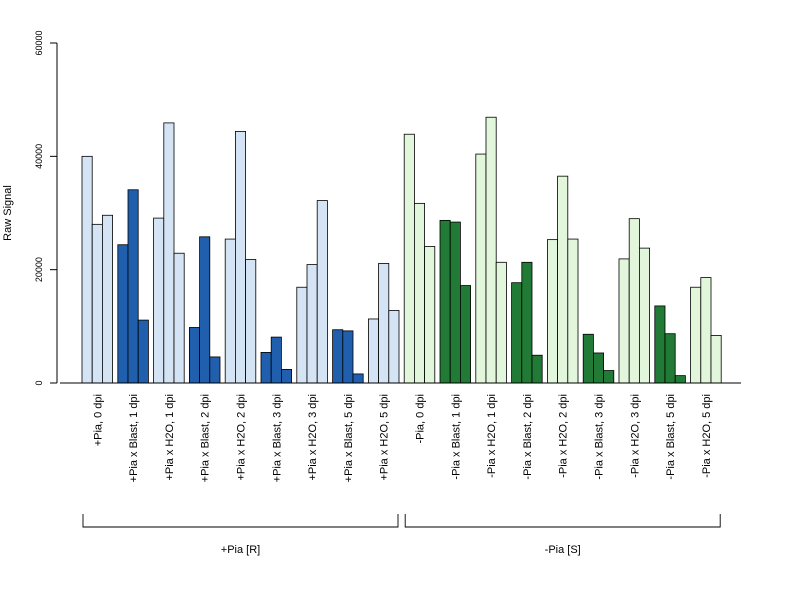 This screenshot has height=600, width=800. I want to click on category-label-4: +Pia x H2O, 2 dpi, so click(242, 437).